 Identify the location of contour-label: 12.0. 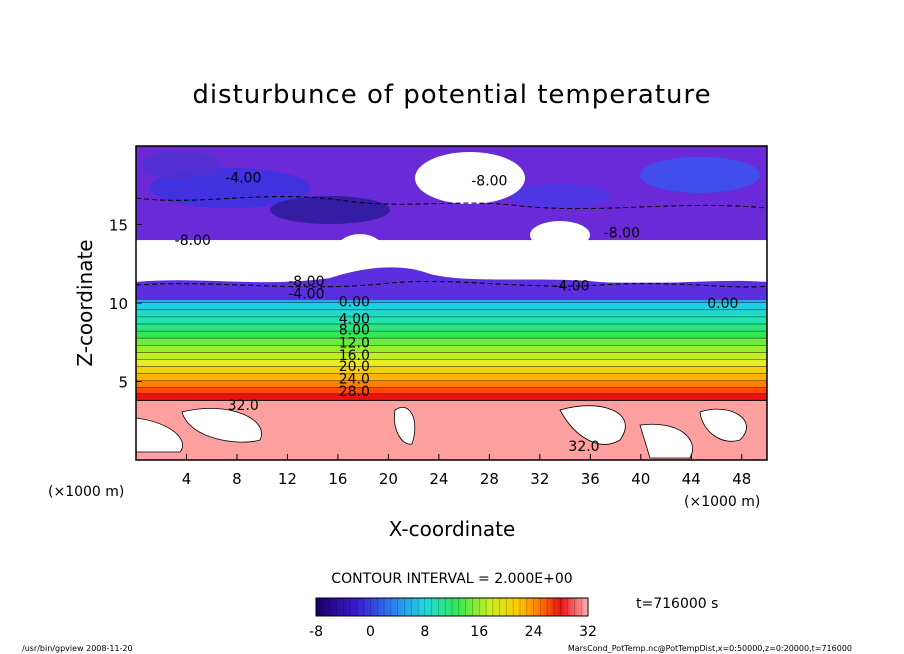
(354, 343).